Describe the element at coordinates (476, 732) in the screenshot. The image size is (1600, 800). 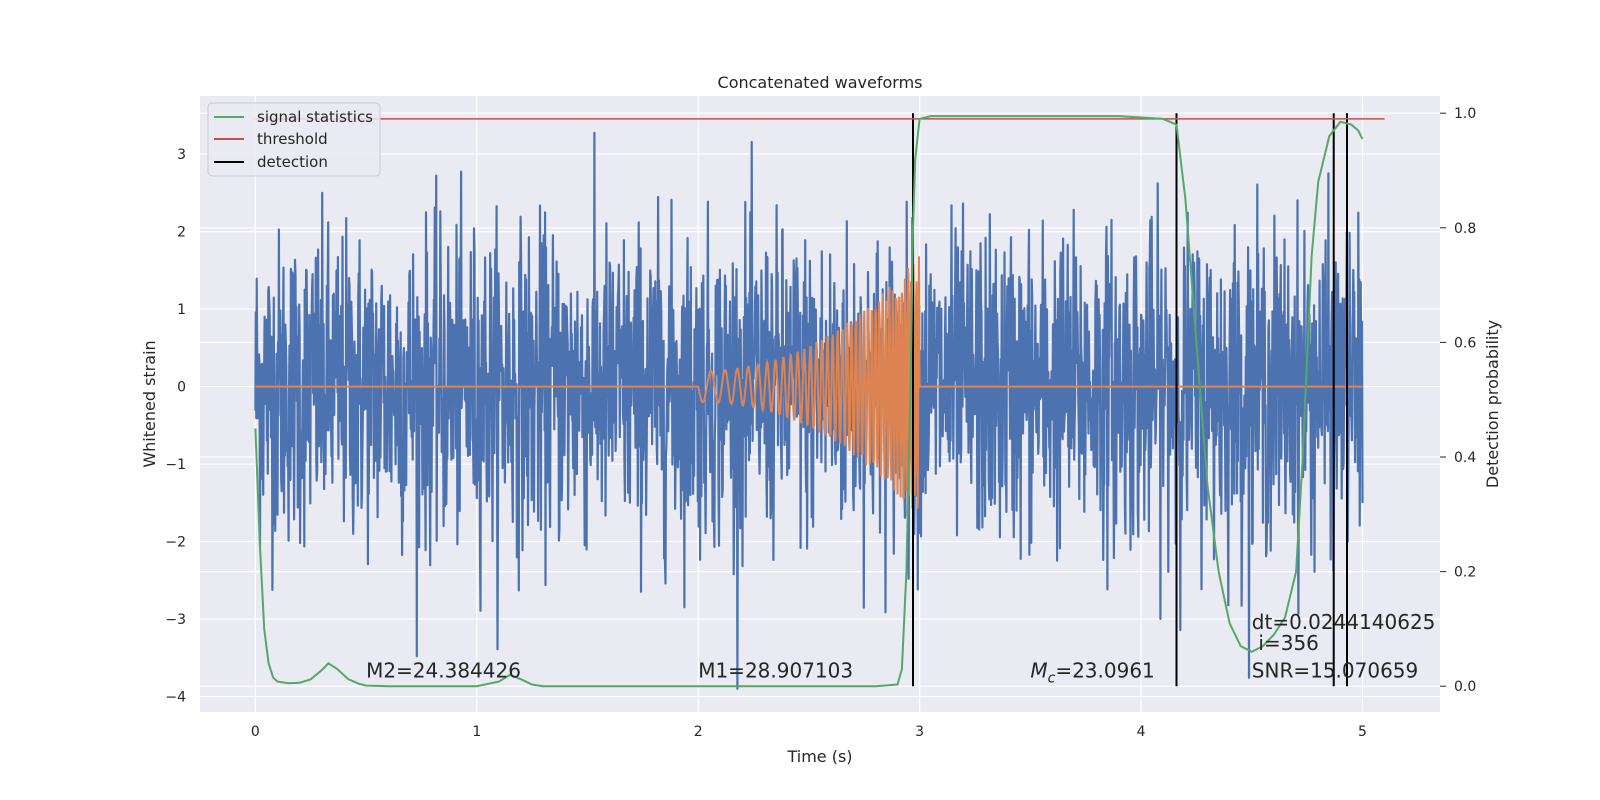
I see `x-tick-label: 1` at that location.